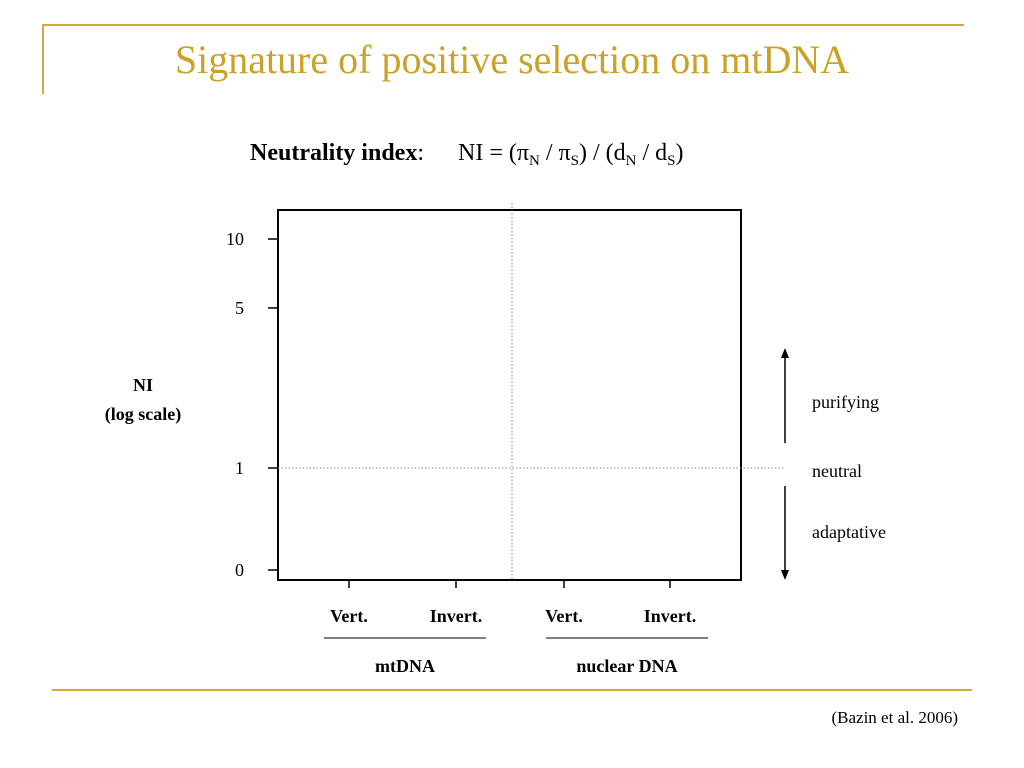 This screenshot has width=1024, height=768. I want to click on region-label-purifying: purifying, so click(845, 402).